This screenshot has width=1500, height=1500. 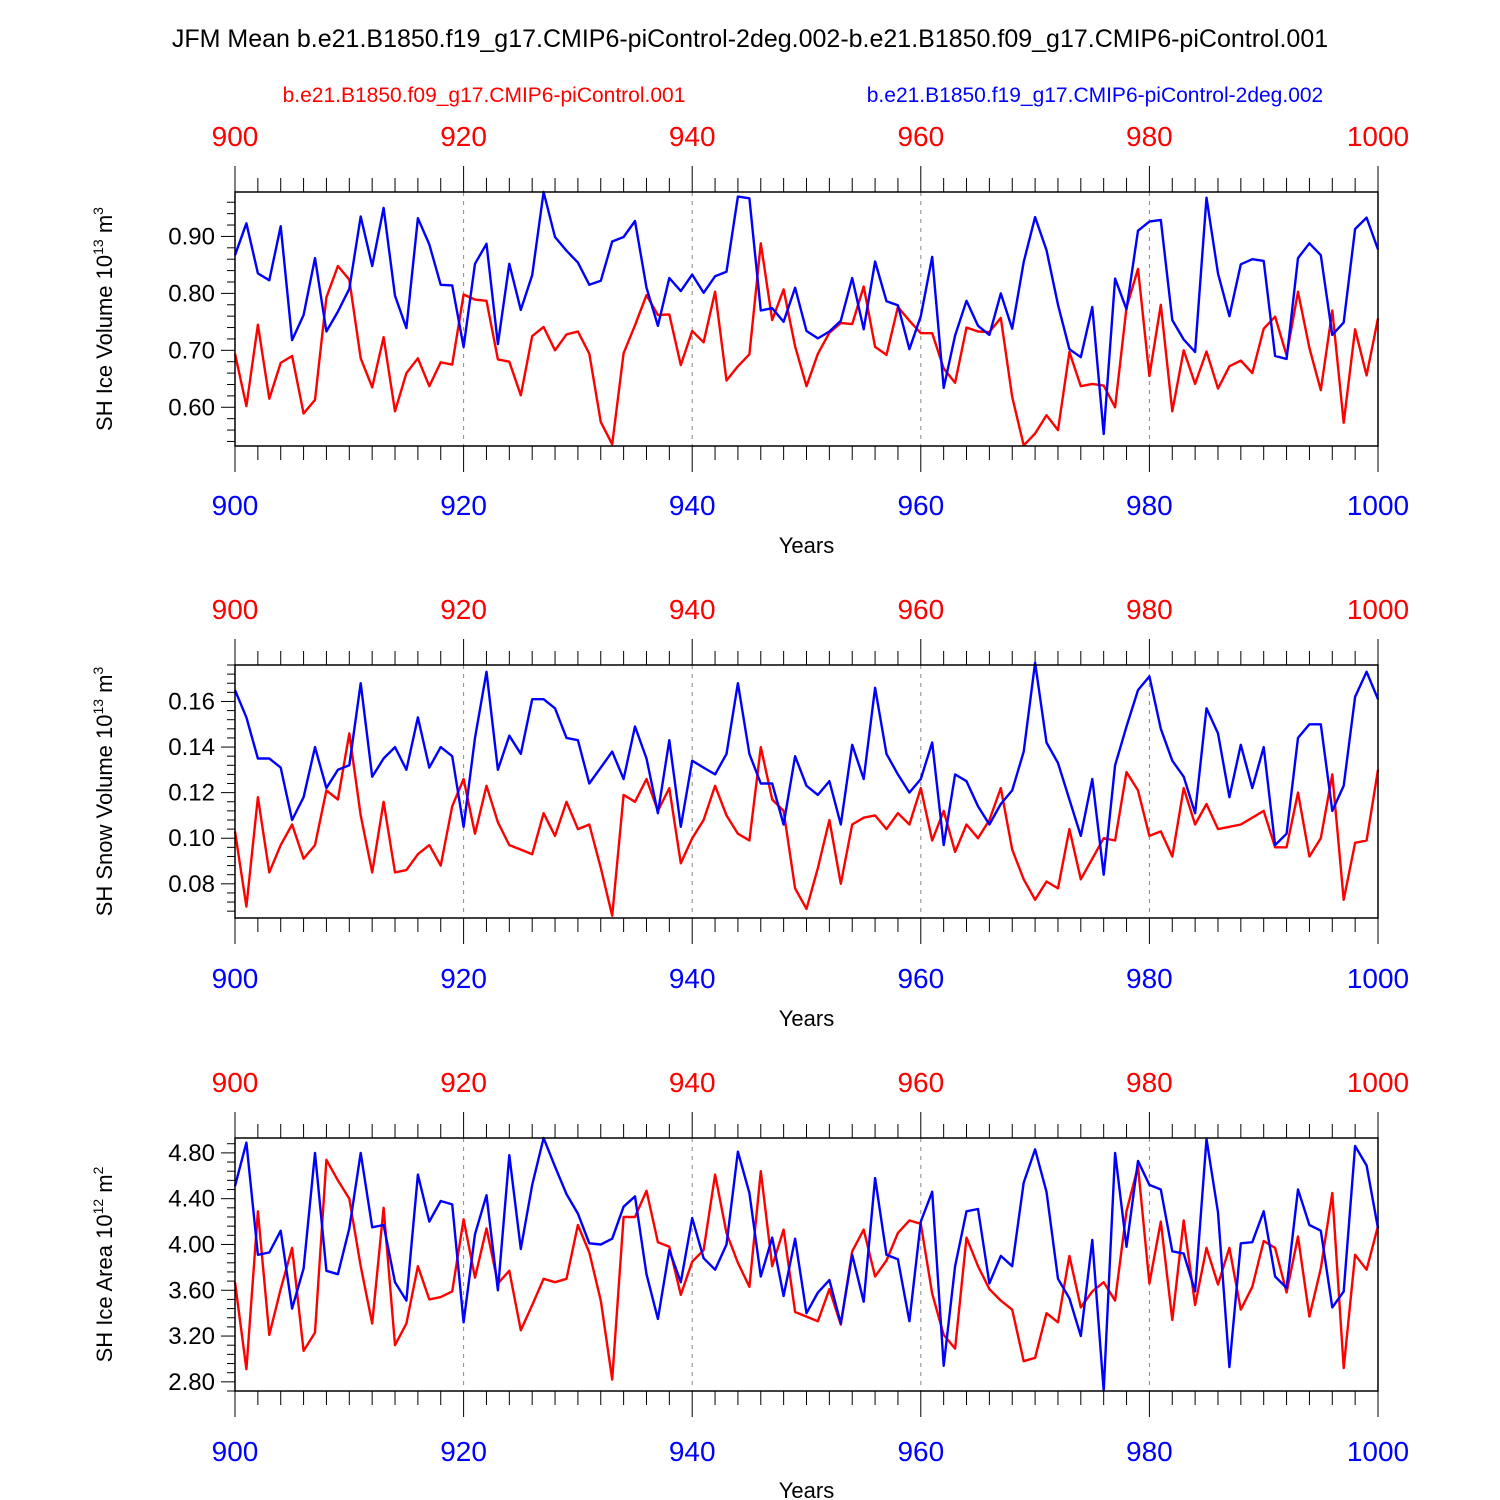 What do you see at coordinates (191, 236) in the screenshot?
I see `y-tick-label: 0.90` at bounding box center [191, 236].